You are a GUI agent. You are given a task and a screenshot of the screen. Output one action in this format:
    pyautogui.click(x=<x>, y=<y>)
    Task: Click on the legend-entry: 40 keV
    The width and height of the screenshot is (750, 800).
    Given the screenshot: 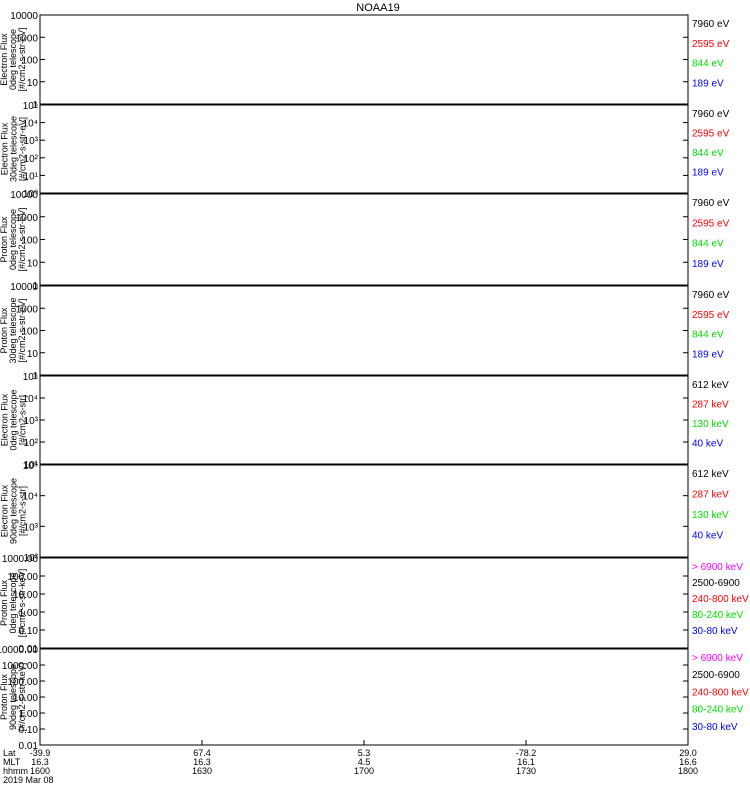 What is the action you would take?
    pyautogui.click(x=707, y=444)
    